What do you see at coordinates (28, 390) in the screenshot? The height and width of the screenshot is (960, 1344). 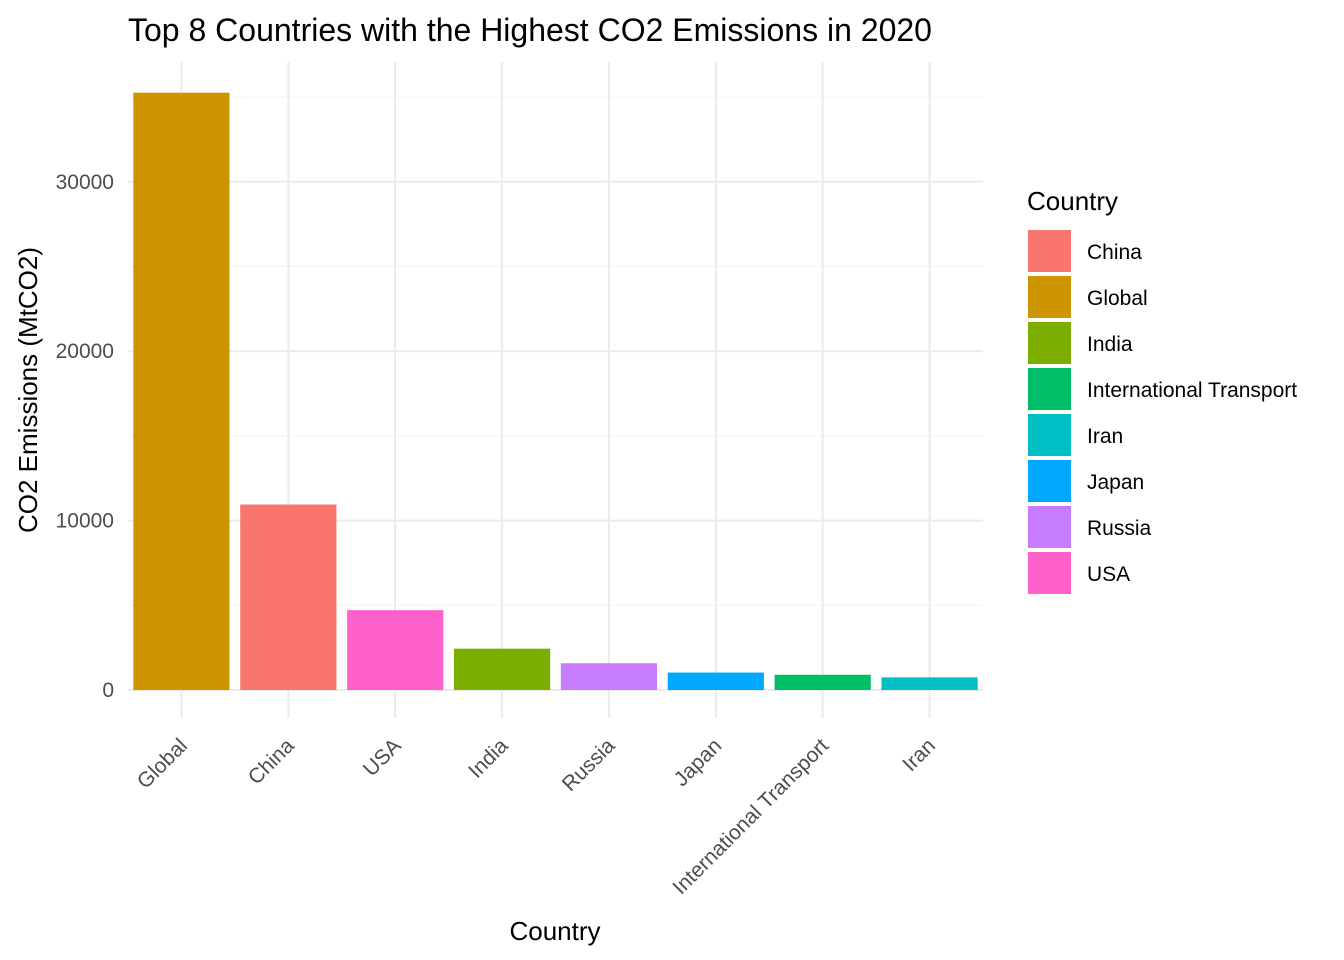 I see `y-axis-title: CO2 Emissions (MtCO2)` at bounding box center [28, 390].